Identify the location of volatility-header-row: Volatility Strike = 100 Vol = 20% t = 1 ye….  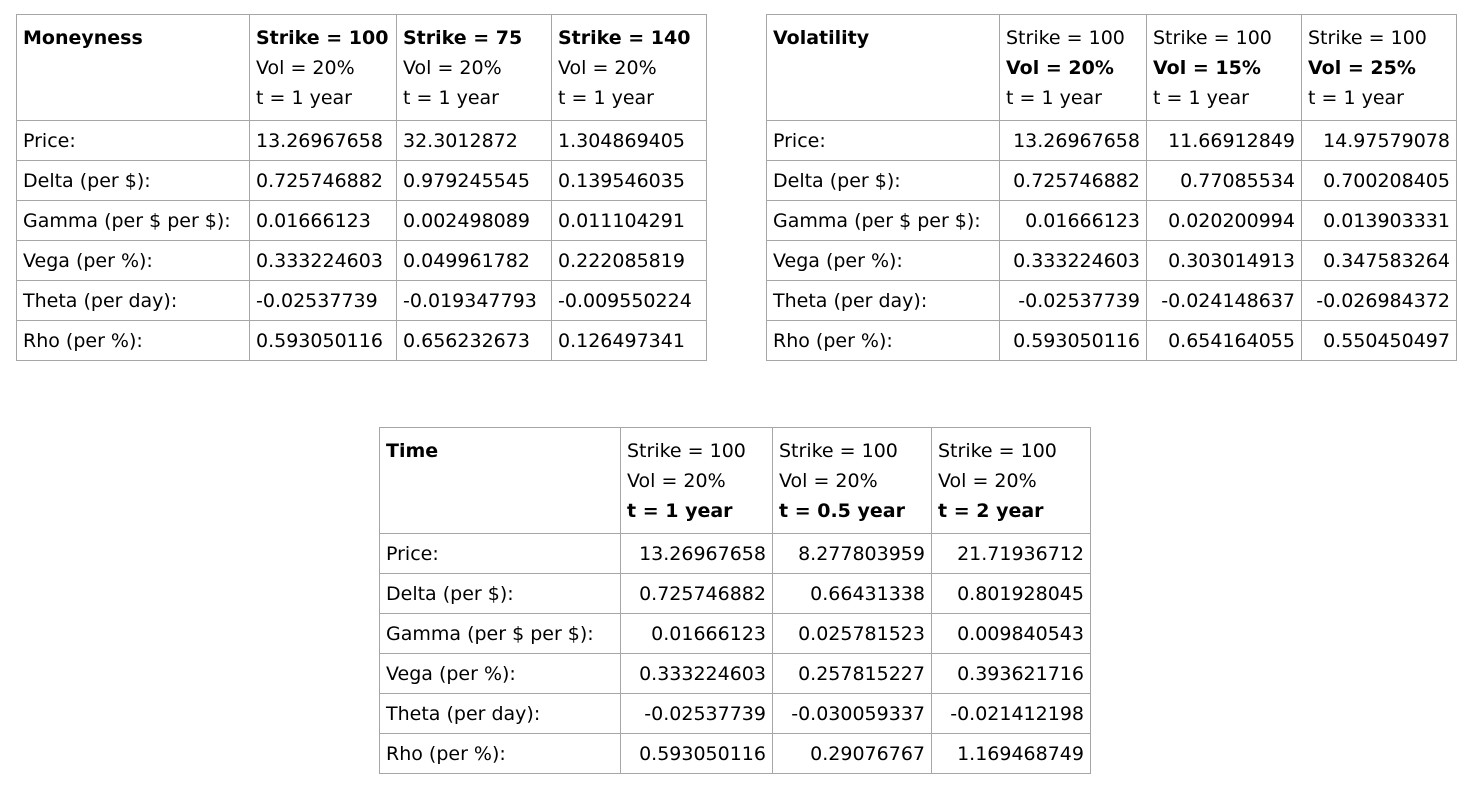
(1111, 67).